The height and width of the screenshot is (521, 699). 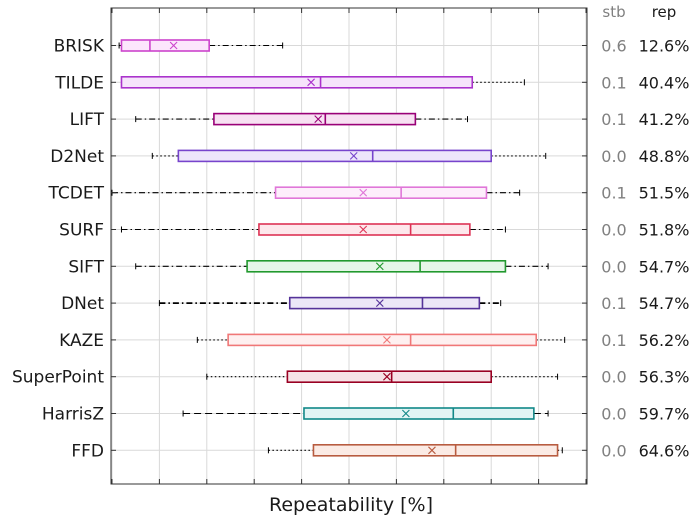 What do you see at coordinates (79, 47) in the screenshot?
I see `category-label: BRISK` at bounding box center [79, 47].